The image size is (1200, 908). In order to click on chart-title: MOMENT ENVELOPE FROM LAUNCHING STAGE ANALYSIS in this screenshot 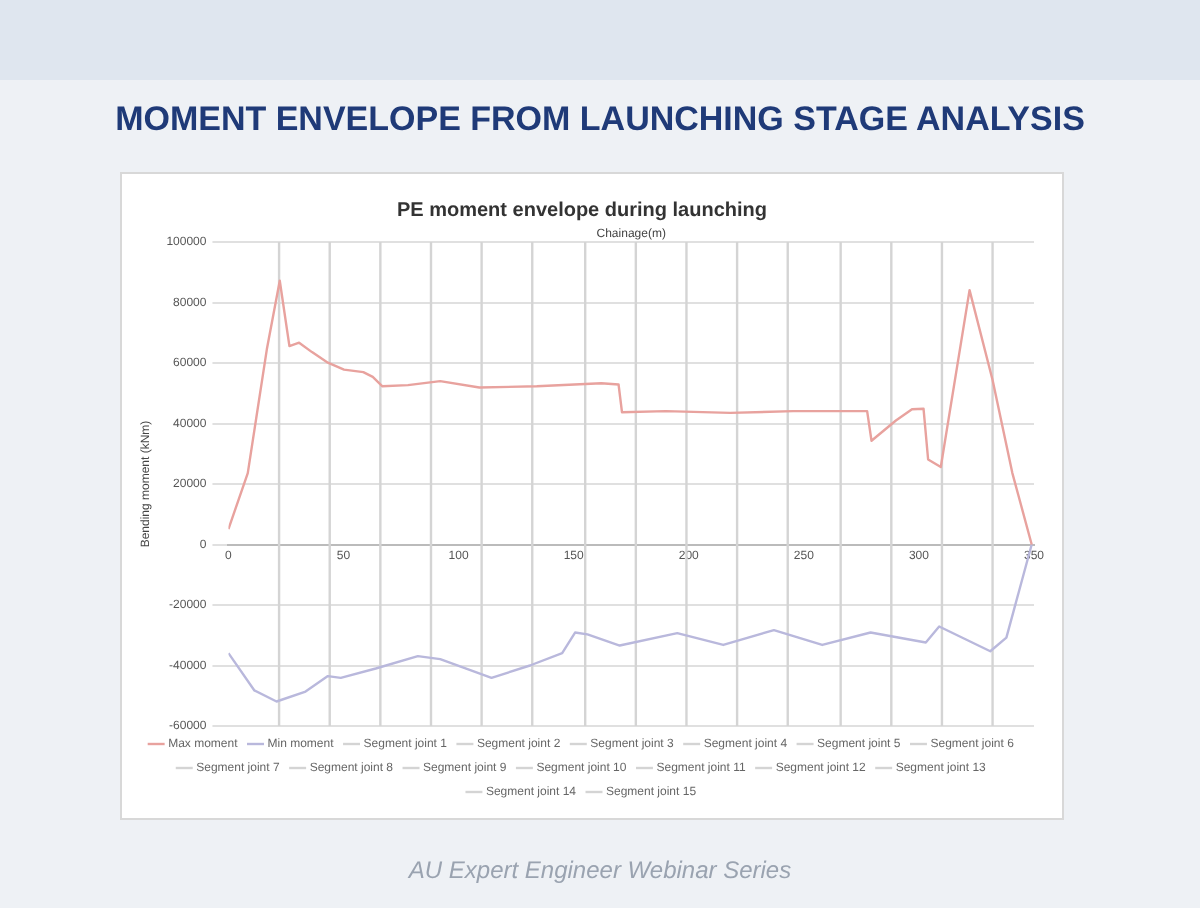, I will do `click(600, 120)`.